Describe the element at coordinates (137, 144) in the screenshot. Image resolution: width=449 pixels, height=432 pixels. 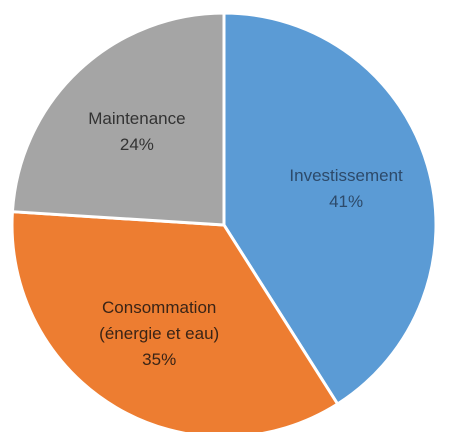
I see `slice-percent-maintenance: 24%` at that location.